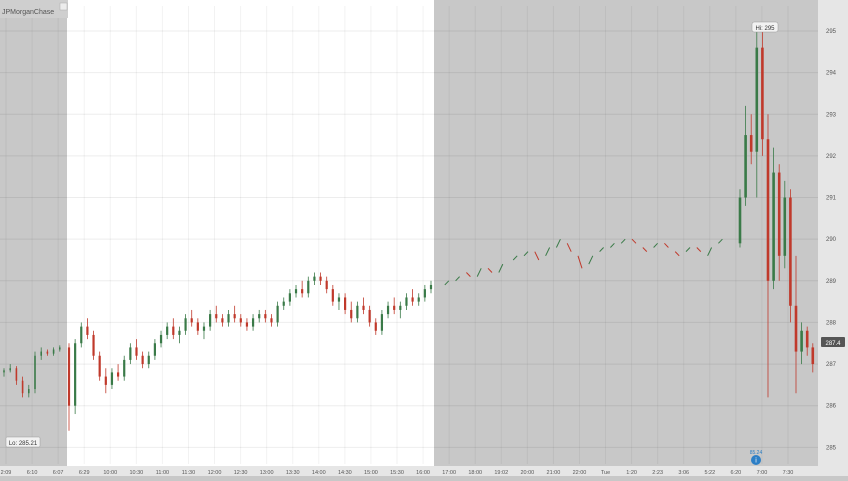  I want to click on x-tick-label: 13:00, so click(267, 473).